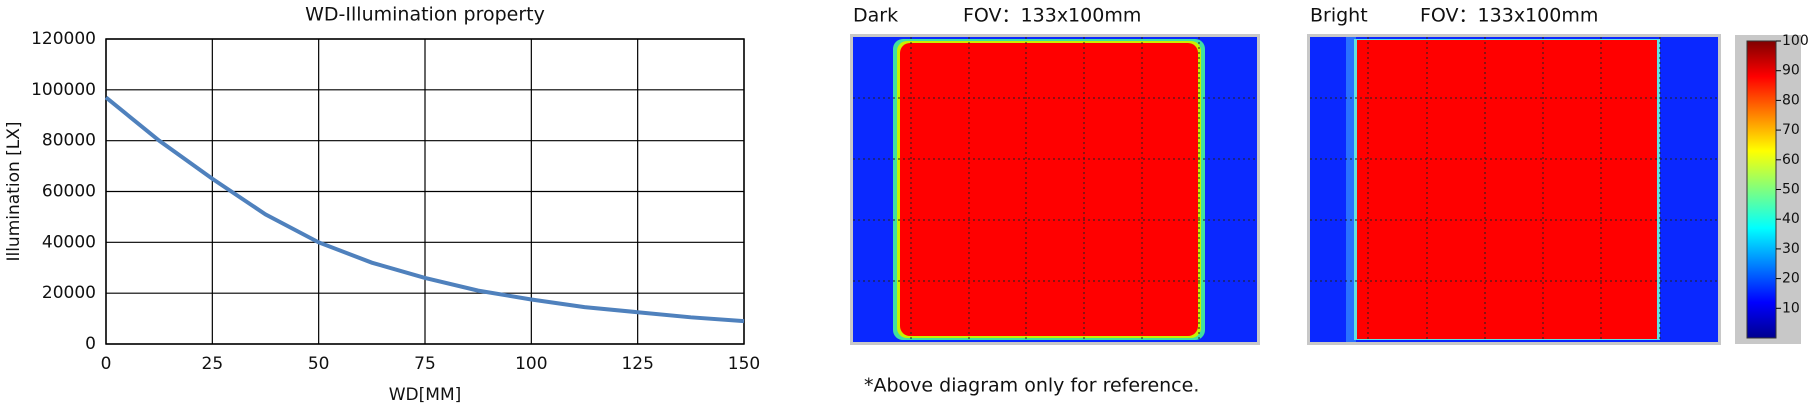 This screenshot has width=1808, height=407. Describe the element at coordinates (1791, 71) in the screenshot. I see `colorbar-tick-label: 90` at that location.